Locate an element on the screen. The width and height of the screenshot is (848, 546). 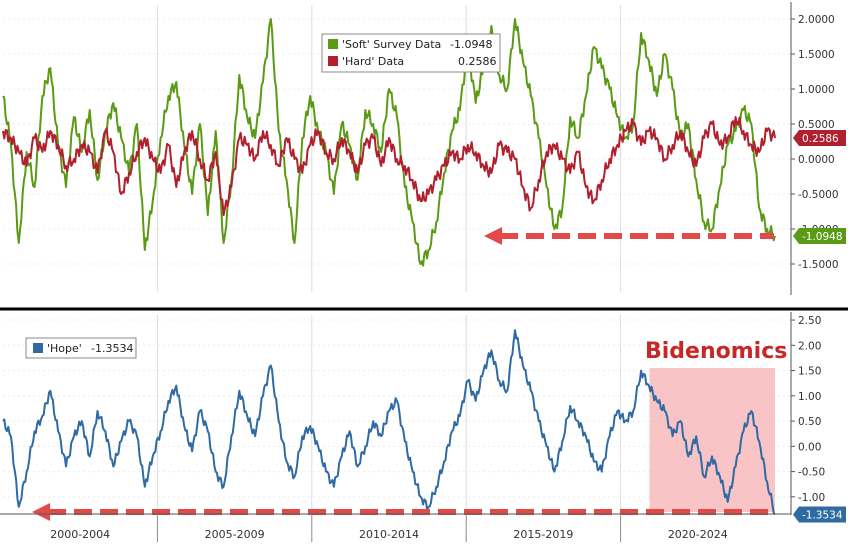
y-tick-label: 0.0000 is located at coordinates (816, 160).